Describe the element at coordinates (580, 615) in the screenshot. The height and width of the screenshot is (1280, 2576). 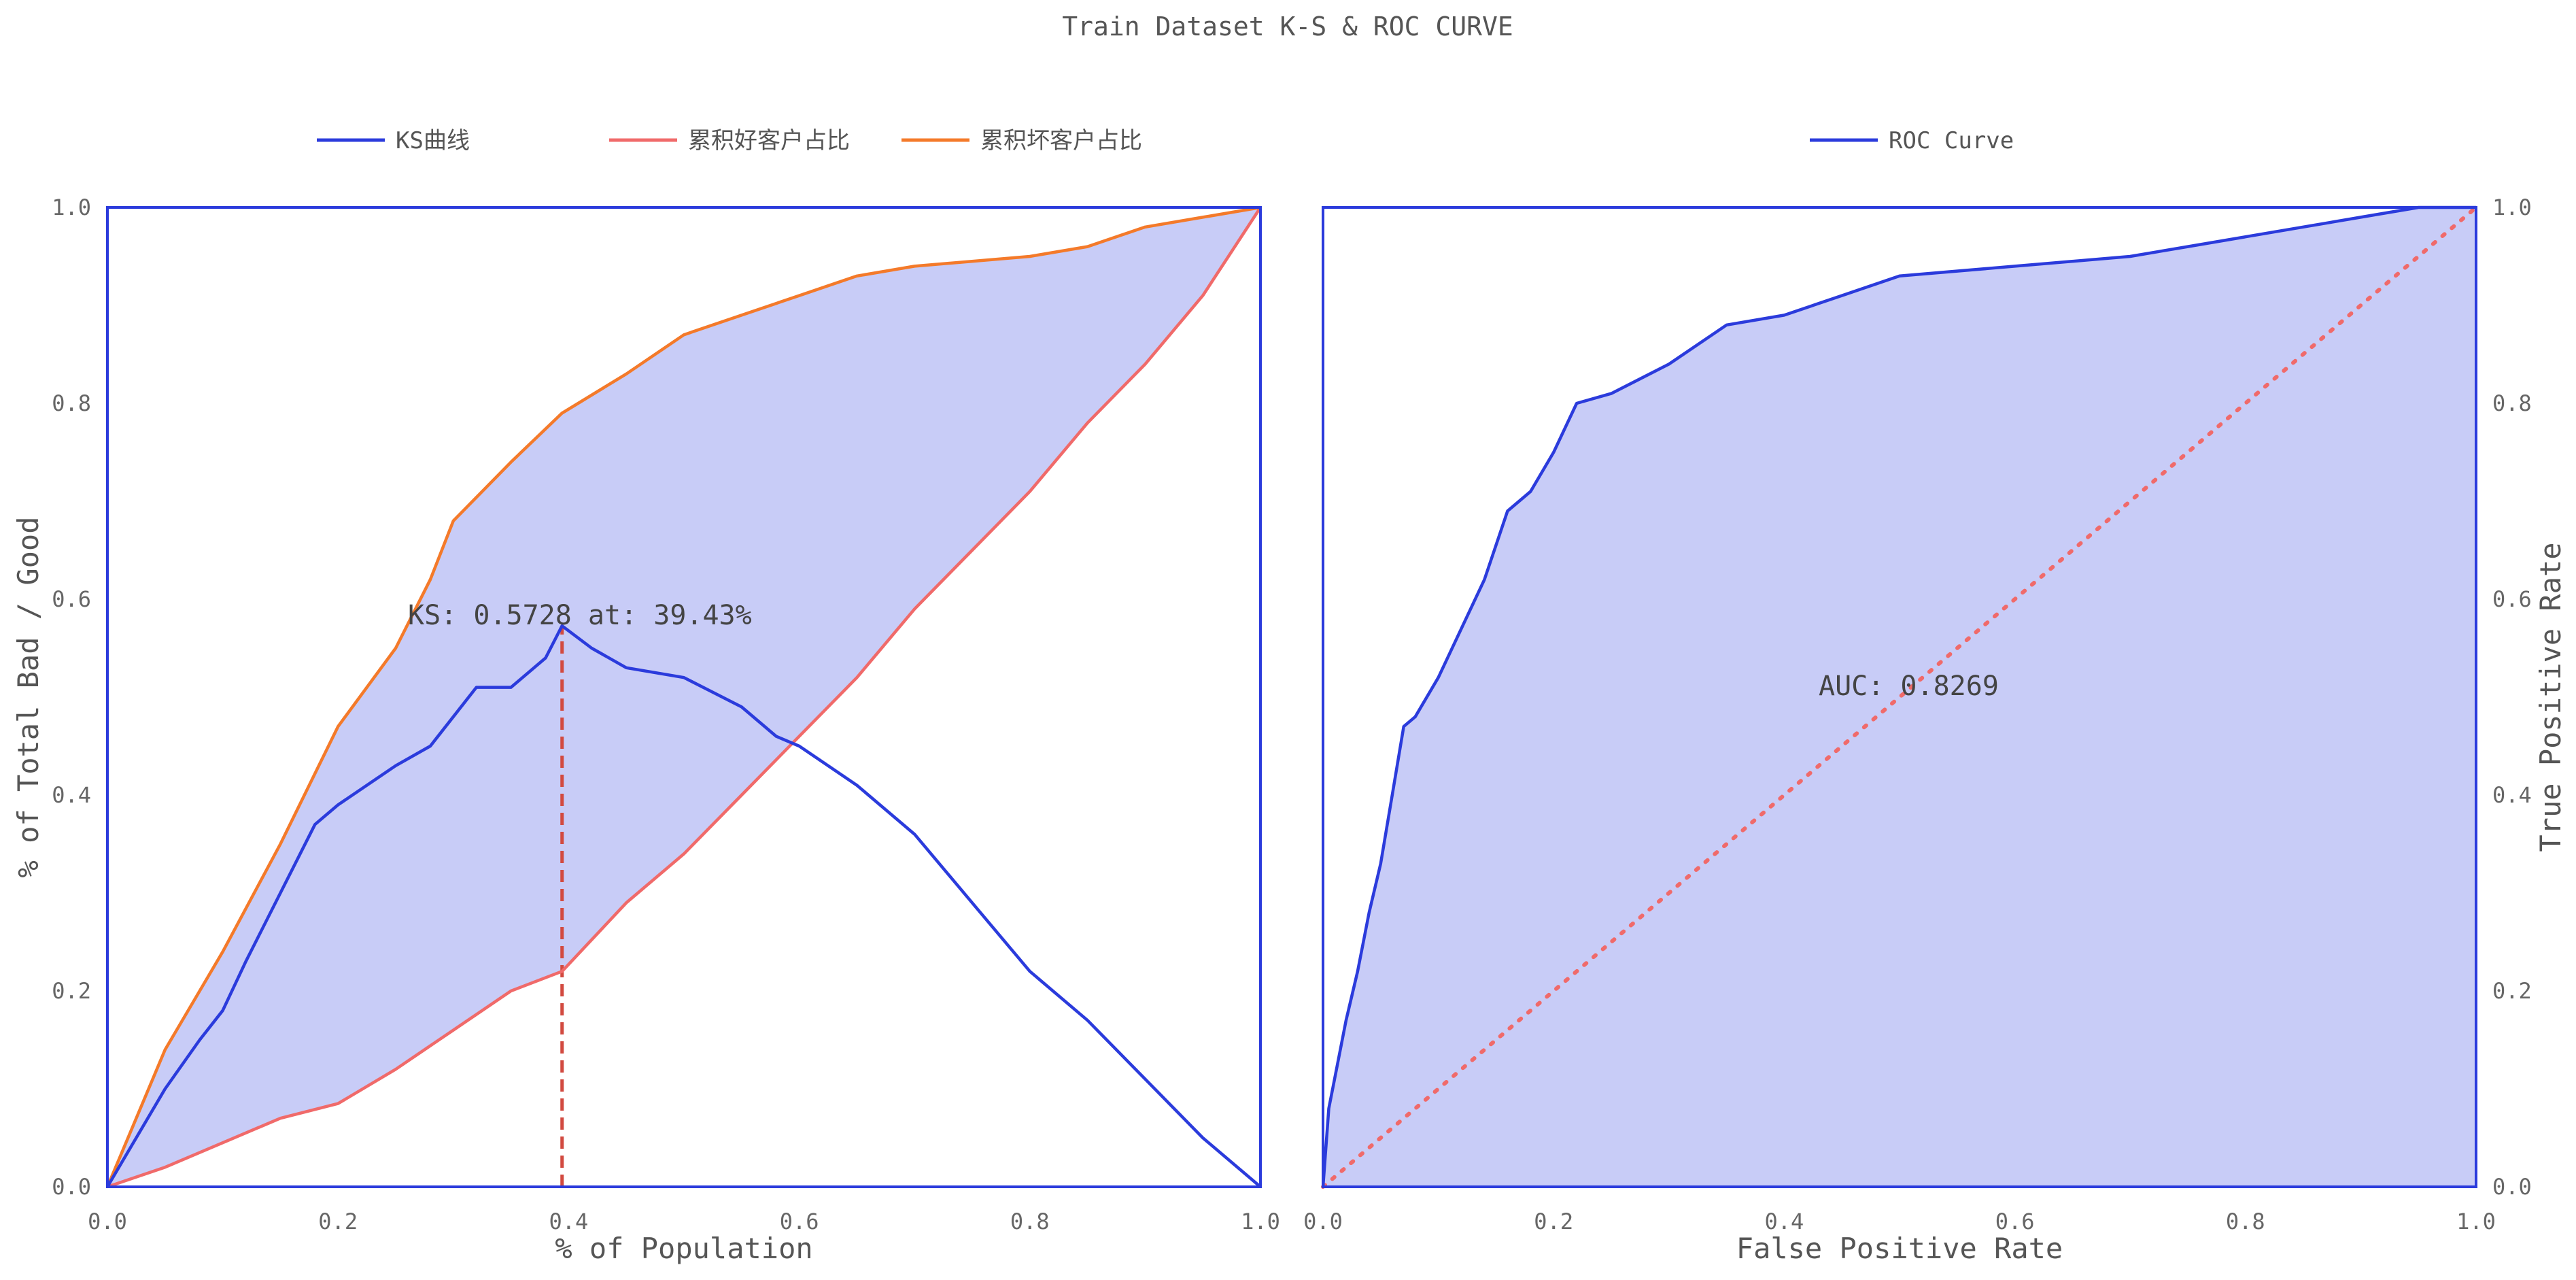
I see `ks-annotation: KS: 0.5728 at: 39.43%` at that location.